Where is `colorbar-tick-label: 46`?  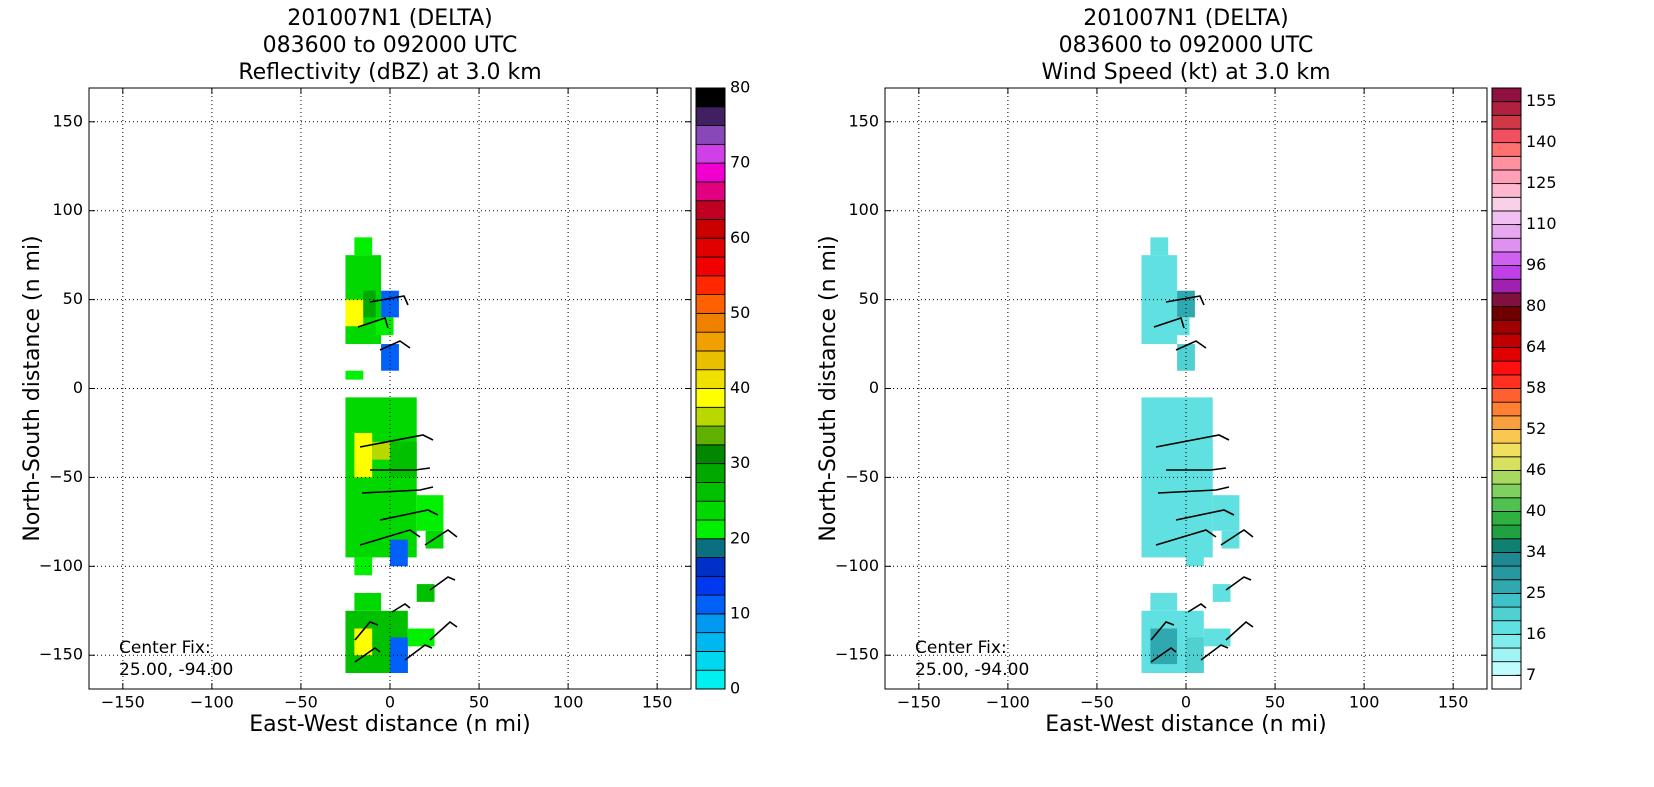
colorbar-tick-label: 46 is located at coordinates (1536, 469).